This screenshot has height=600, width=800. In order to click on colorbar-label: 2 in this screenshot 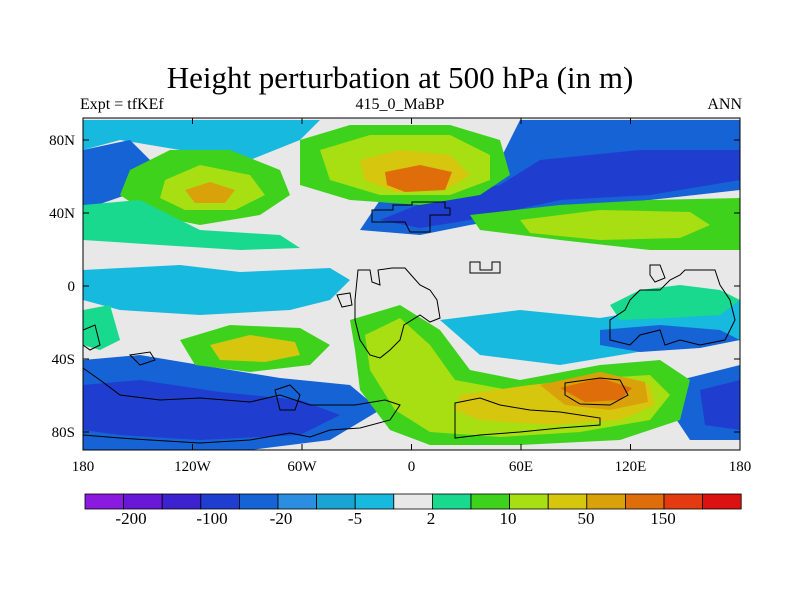, I will do `click(431, 518)`.